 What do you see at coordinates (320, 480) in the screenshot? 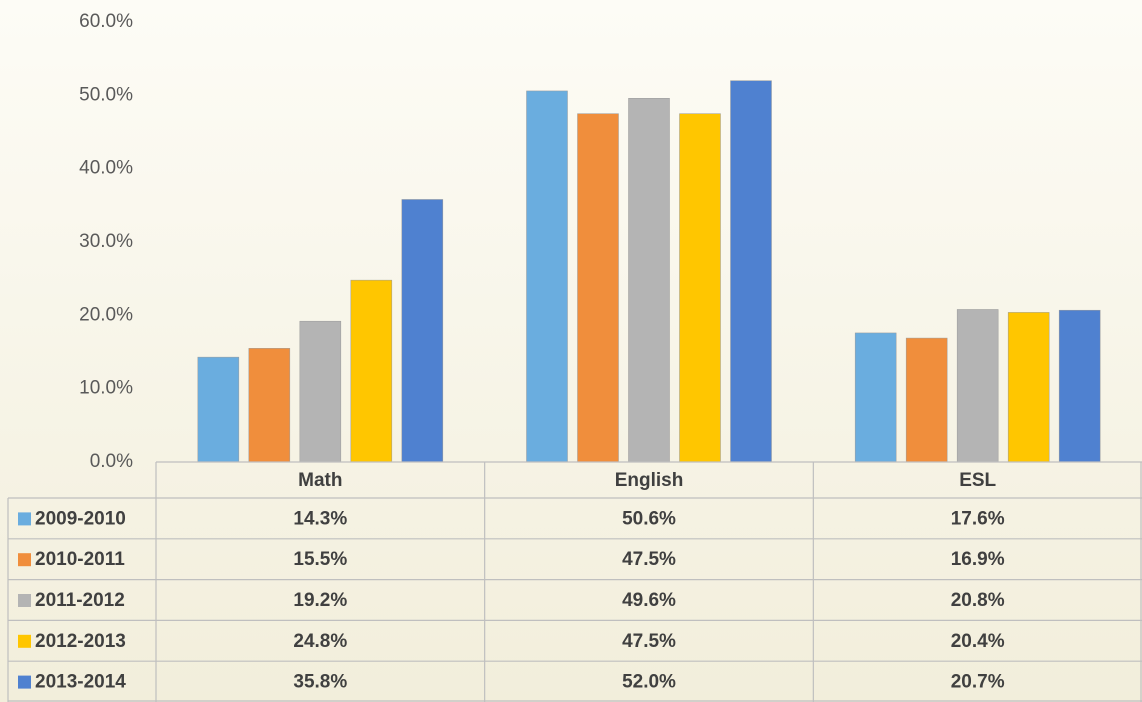
I see `column-header: Math` at bounding box center [320, 480].